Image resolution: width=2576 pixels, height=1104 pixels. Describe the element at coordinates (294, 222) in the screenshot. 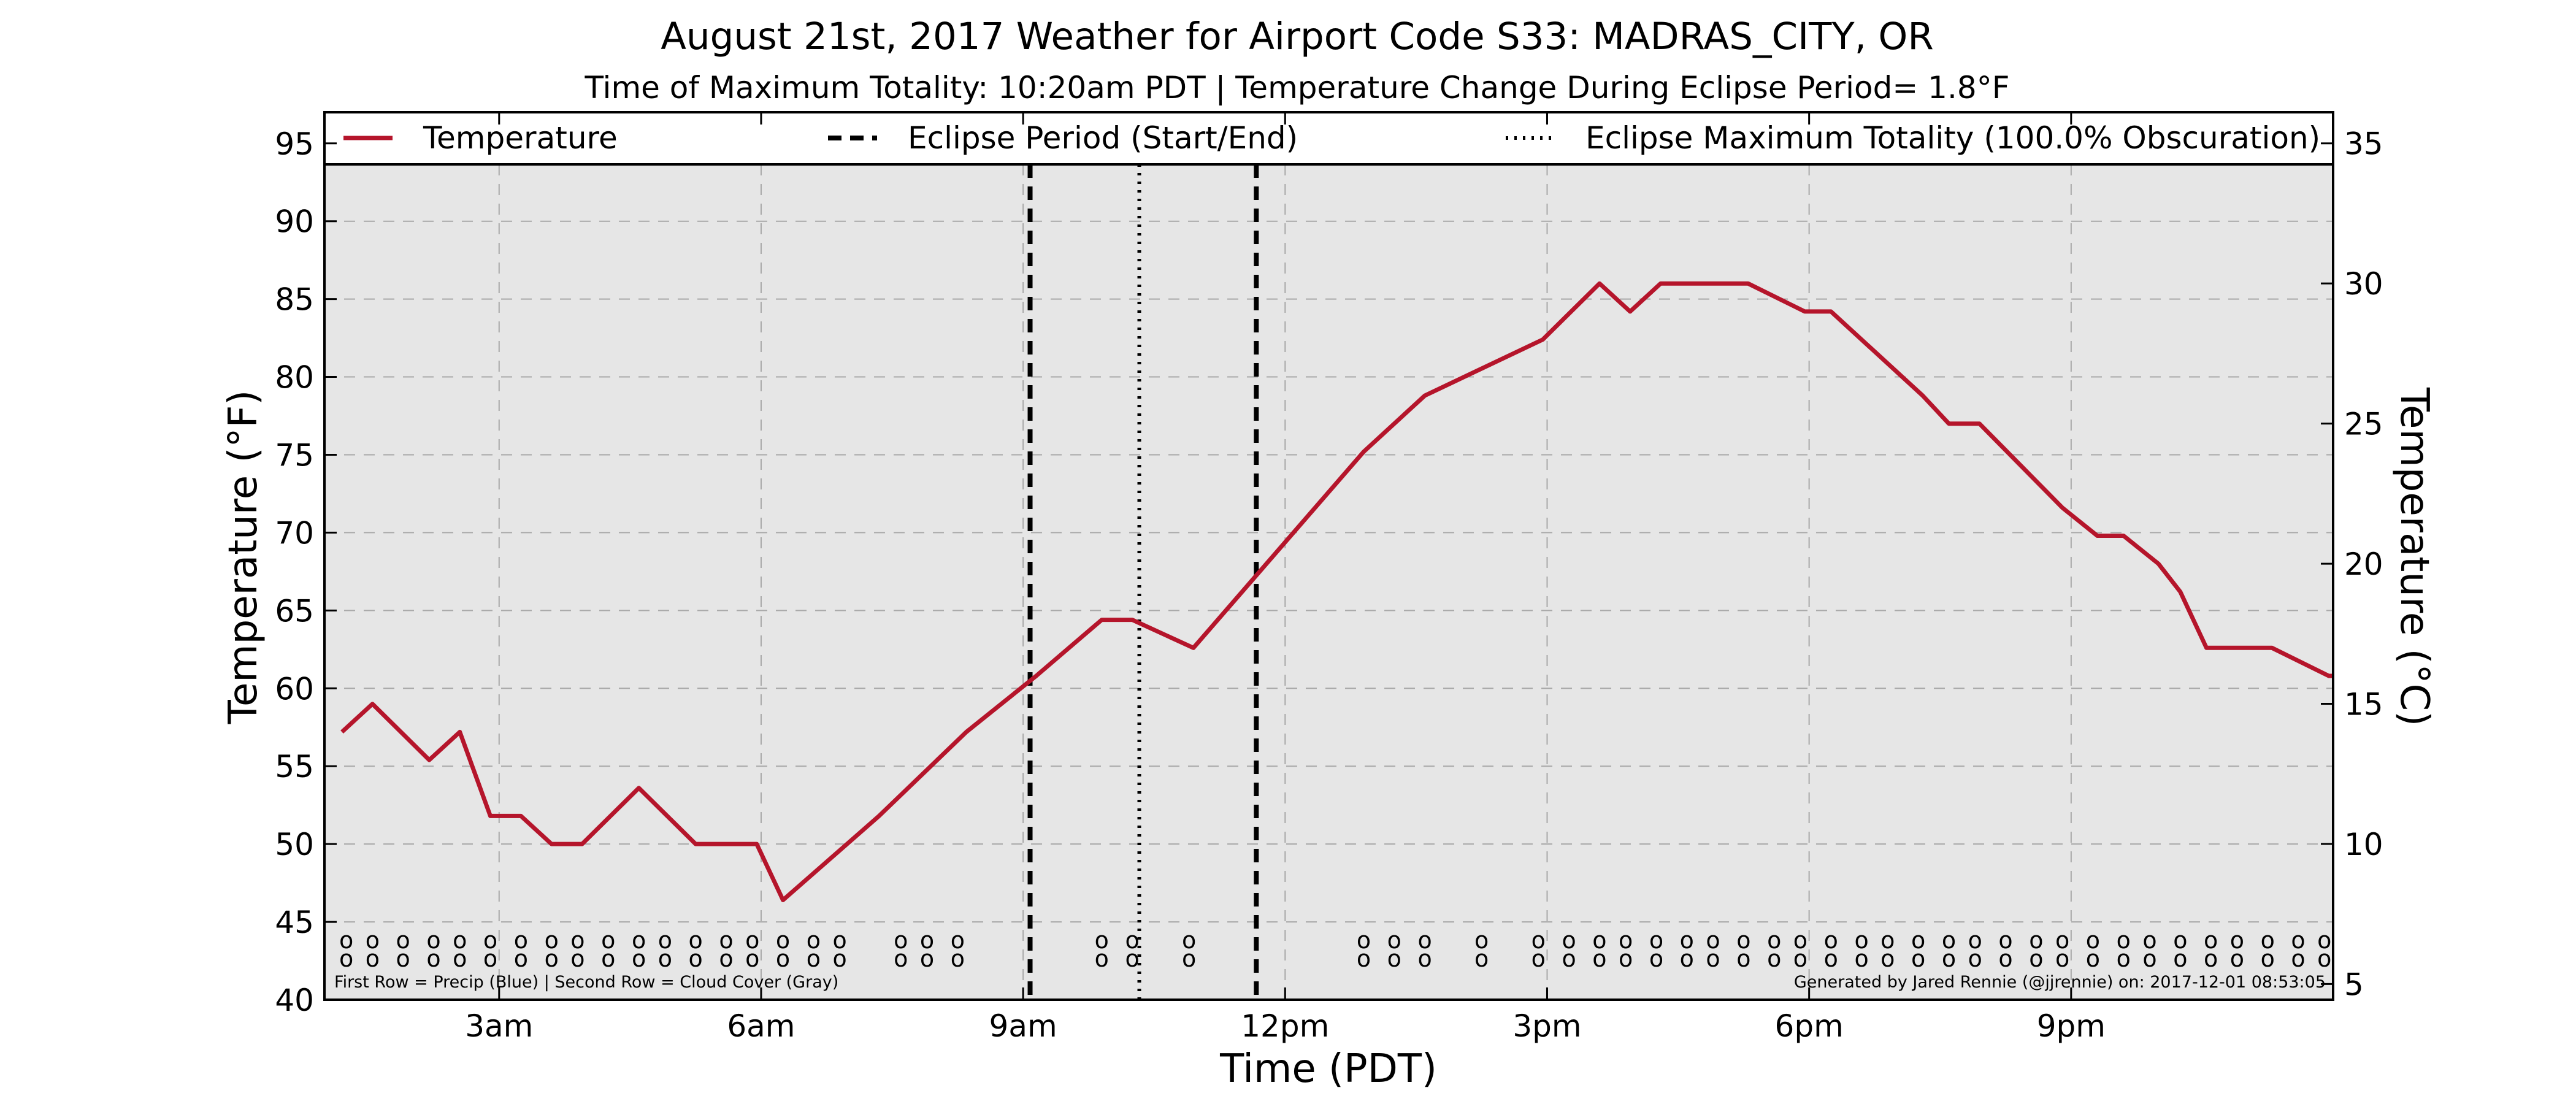

I see `y-tick-label: 90` at that location.